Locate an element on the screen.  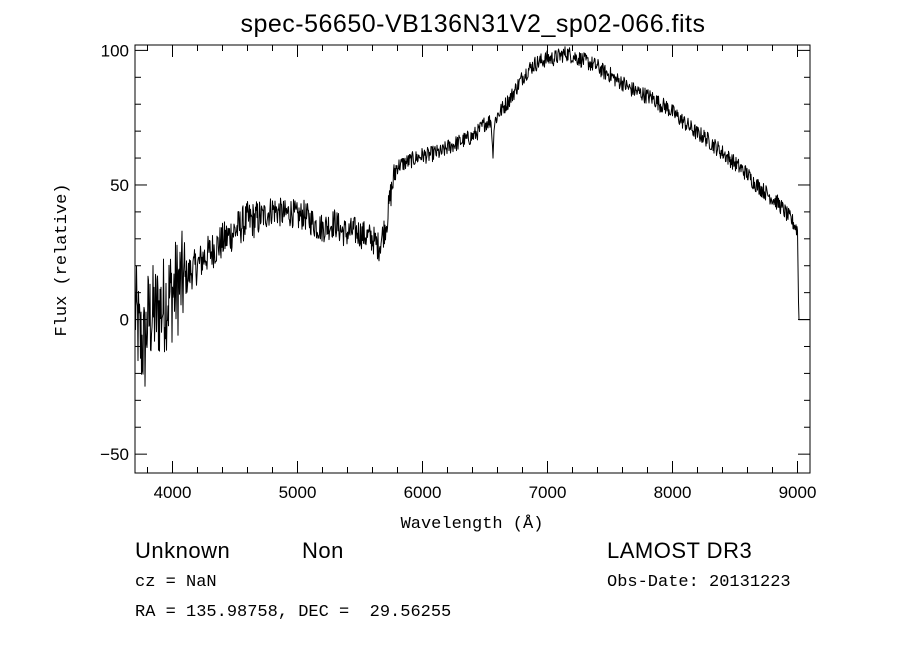
x-tick-label: 9000 is located at coordinates (798, 492).